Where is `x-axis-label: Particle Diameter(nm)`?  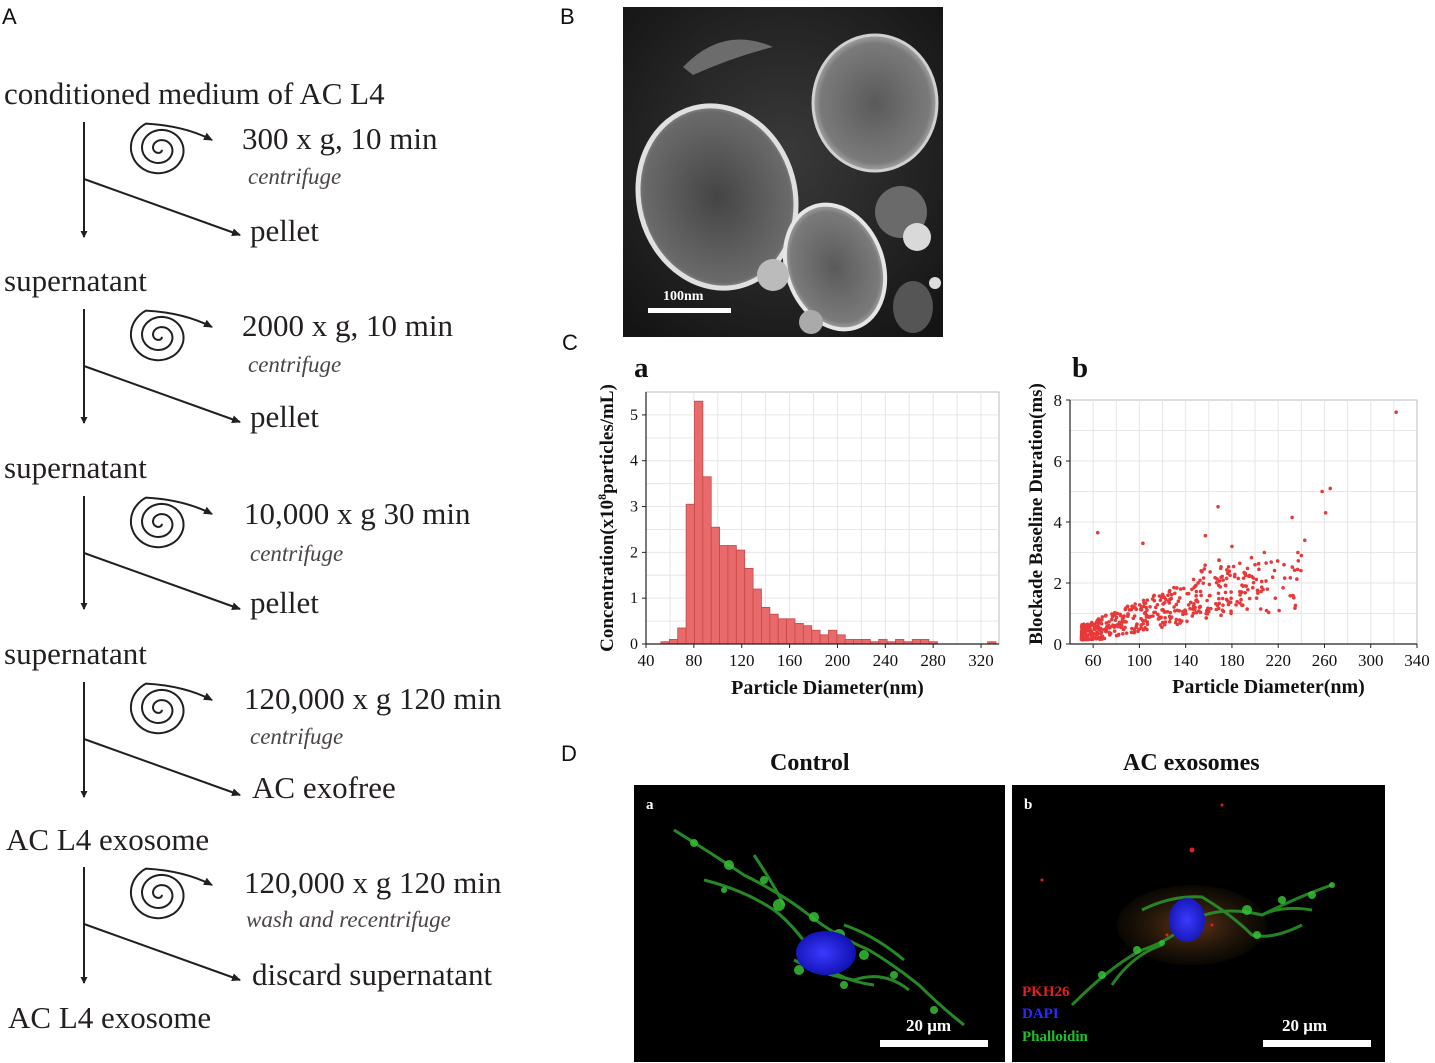 x-axis-label: Particle Diameter(nm) is located at coordinates (1268, 687).